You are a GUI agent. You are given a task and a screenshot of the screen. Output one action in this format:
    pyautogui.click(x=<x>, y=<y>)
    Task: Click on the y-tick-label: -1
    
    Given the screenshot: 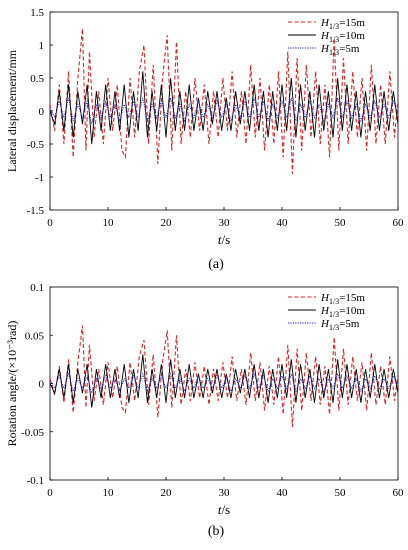 What is the action you would take?
    pyautogui.click(x=39, y=178)
    